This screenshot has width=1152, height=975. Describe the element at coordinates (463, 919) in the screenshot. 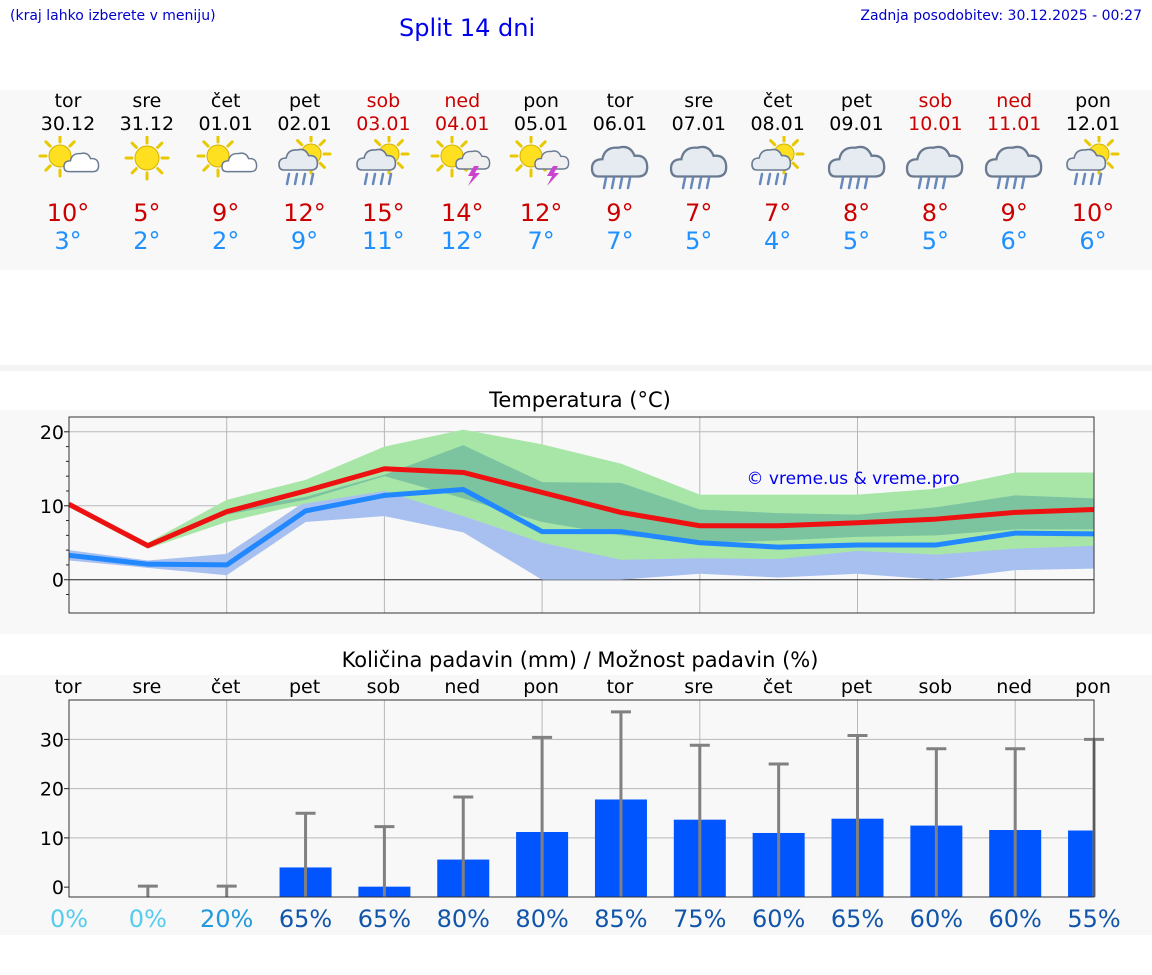

I see `precip-probability: 80%` at that location.